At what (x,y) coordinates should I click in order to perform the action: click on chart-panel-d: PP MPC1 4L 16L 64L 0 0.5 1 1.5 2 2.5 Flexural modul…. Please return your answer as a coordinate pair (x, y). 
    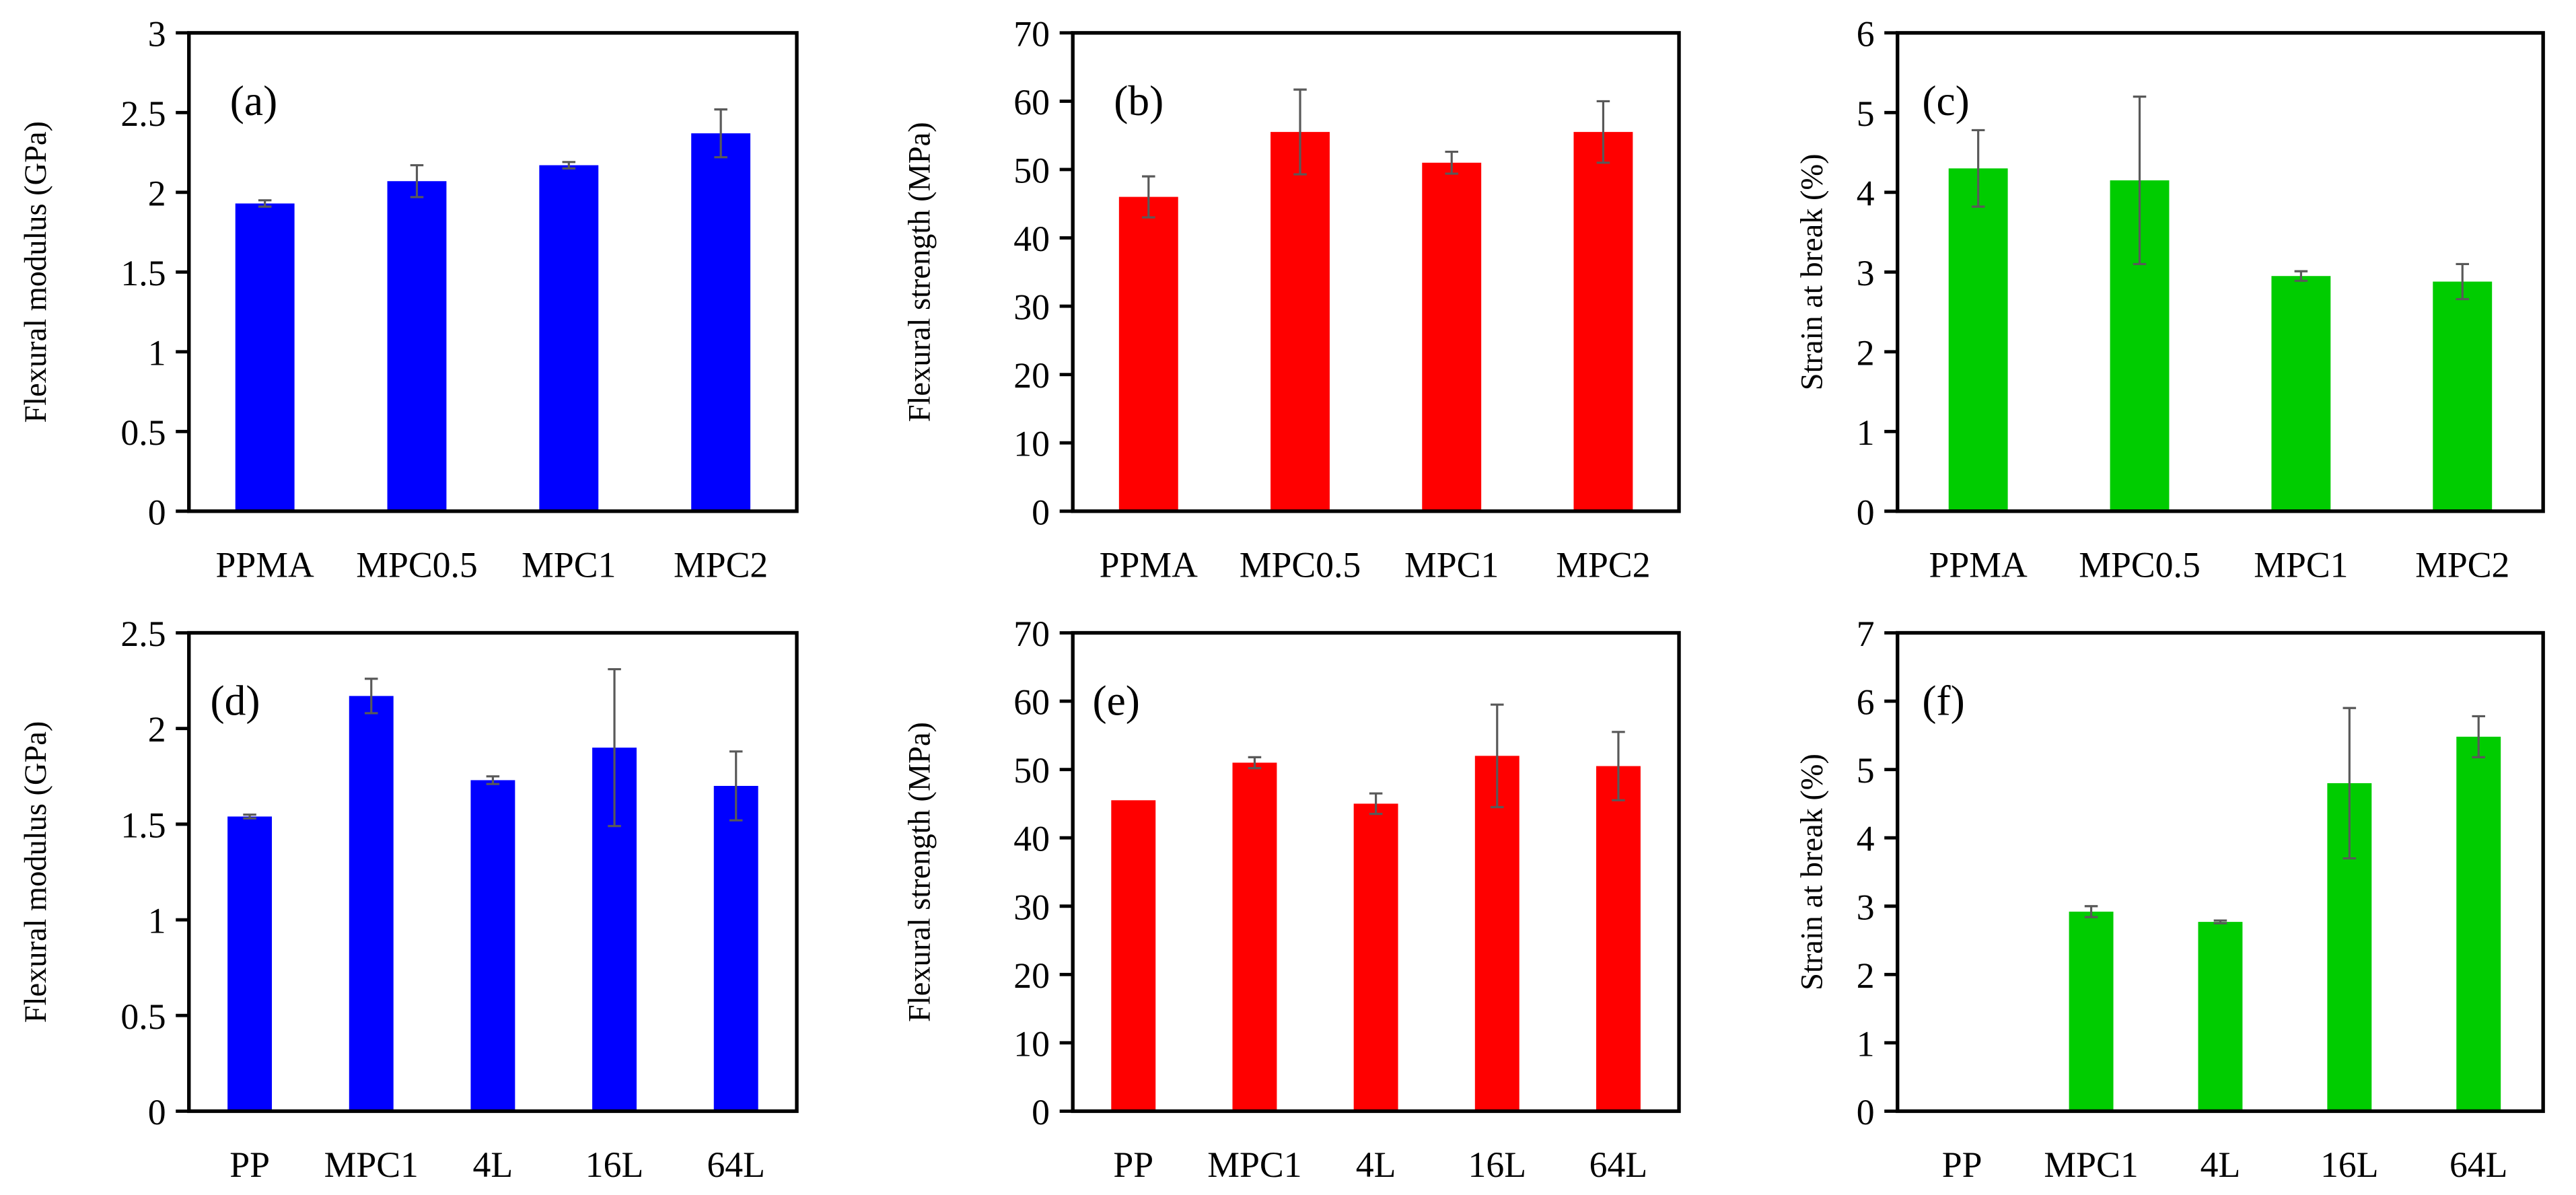
    Looking at the image, I should click on (409, 899).